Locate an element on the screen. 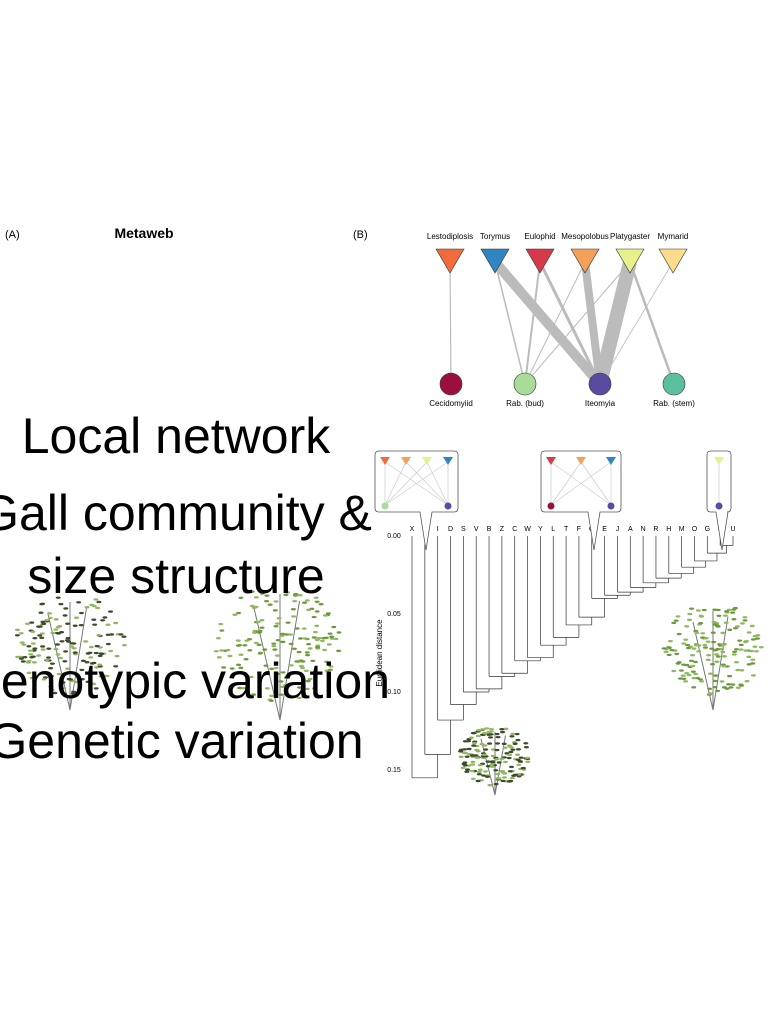 The image size is (768, 1024). leaf-label: R is located at coordinates (655, 529).